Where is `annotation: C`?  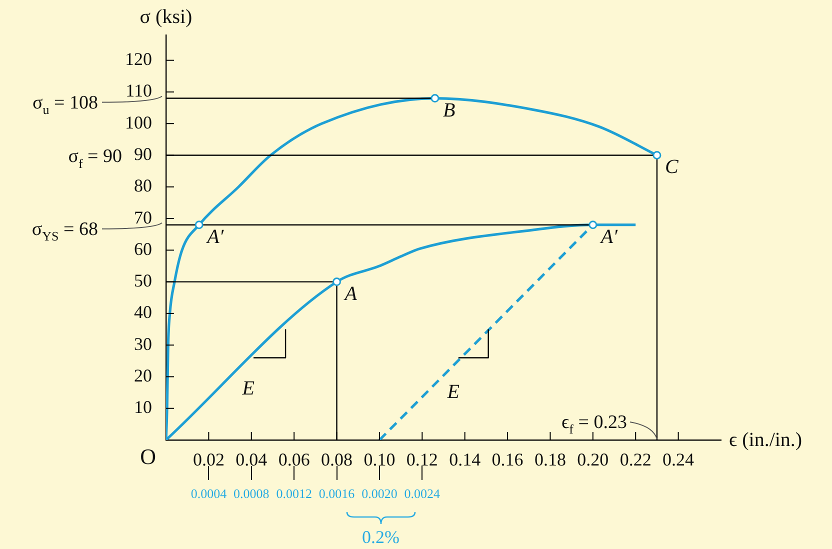
annotation: C is located at coordinates (671, 167).